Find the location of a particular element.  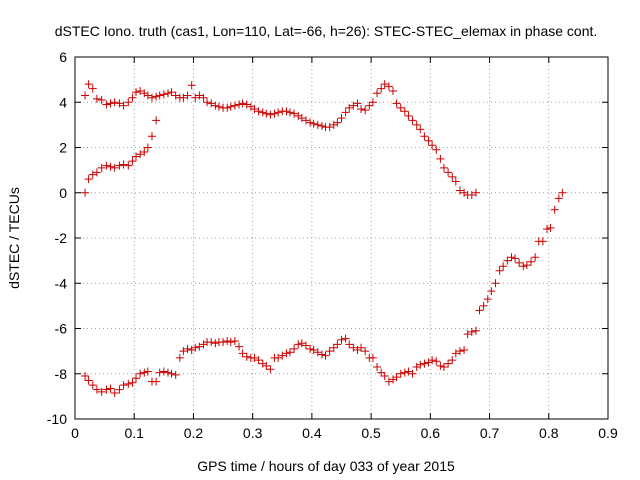

y-tick-label: 0 is located at coordinates (63, 193).